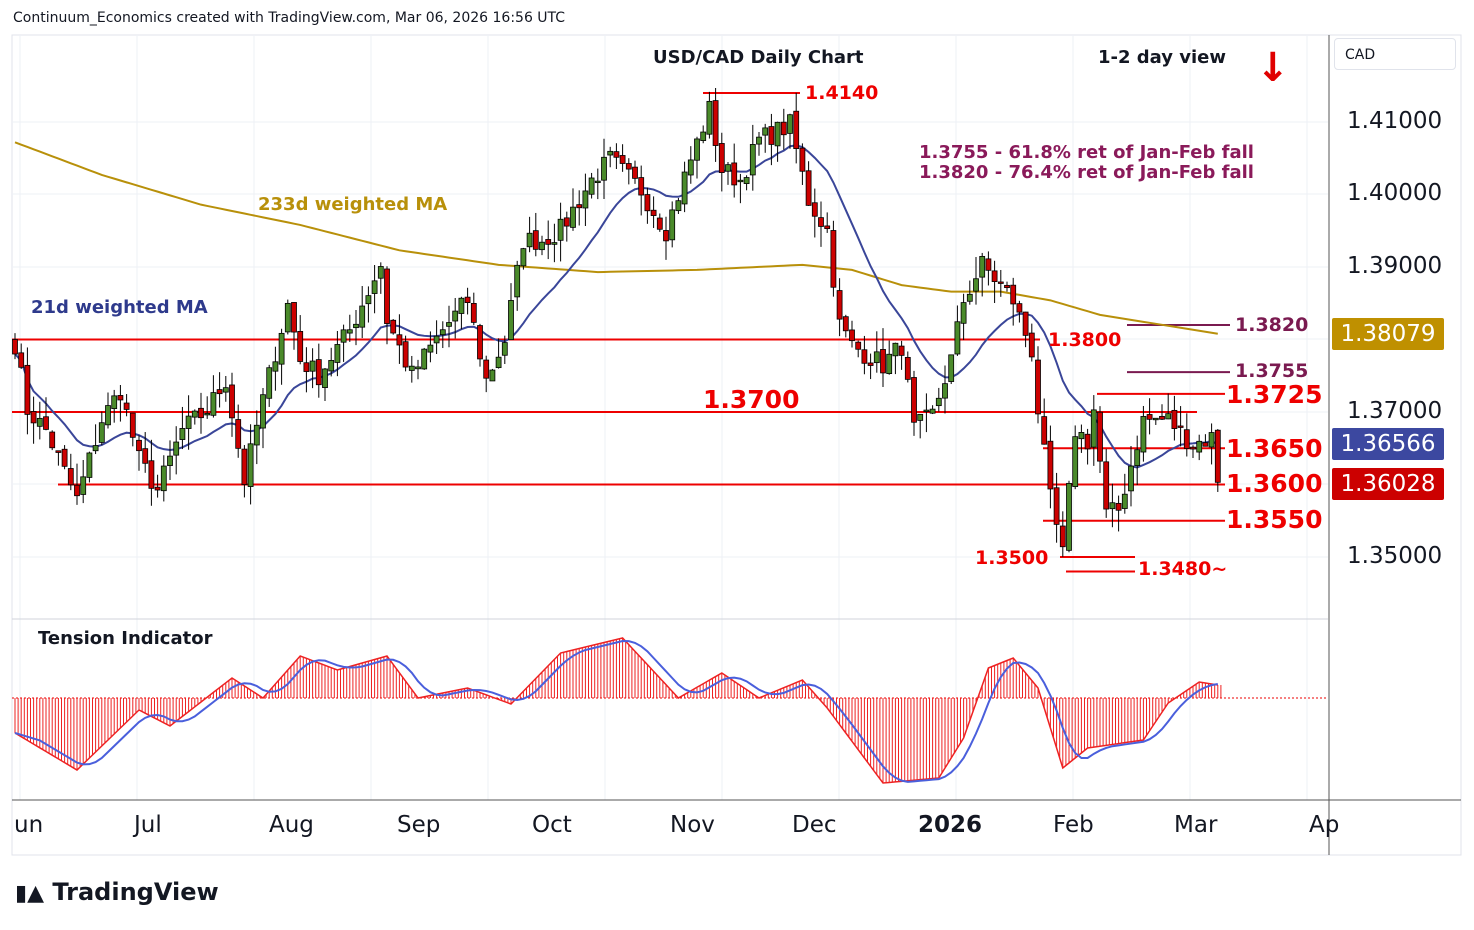  I want to click on level-label-1.3700: 1.3700, so click(751, 399).